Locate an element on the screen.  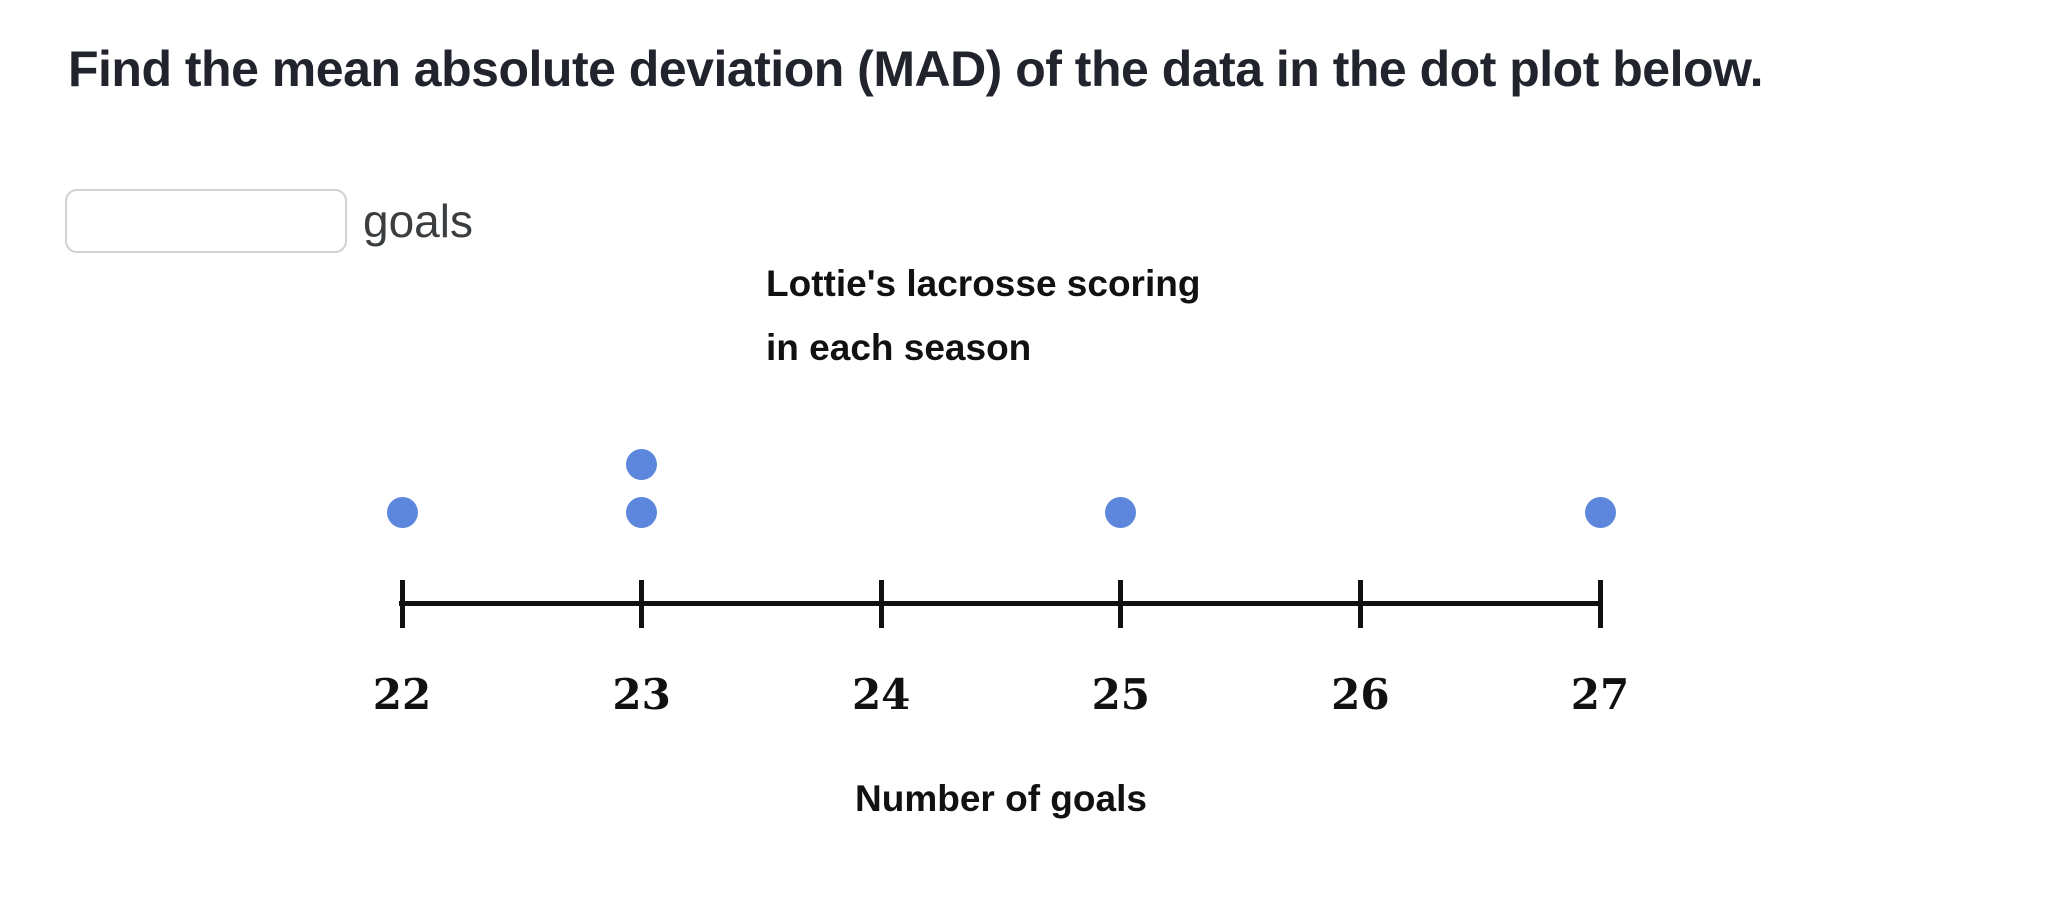
answer-input is located at coordinates (206, 221).